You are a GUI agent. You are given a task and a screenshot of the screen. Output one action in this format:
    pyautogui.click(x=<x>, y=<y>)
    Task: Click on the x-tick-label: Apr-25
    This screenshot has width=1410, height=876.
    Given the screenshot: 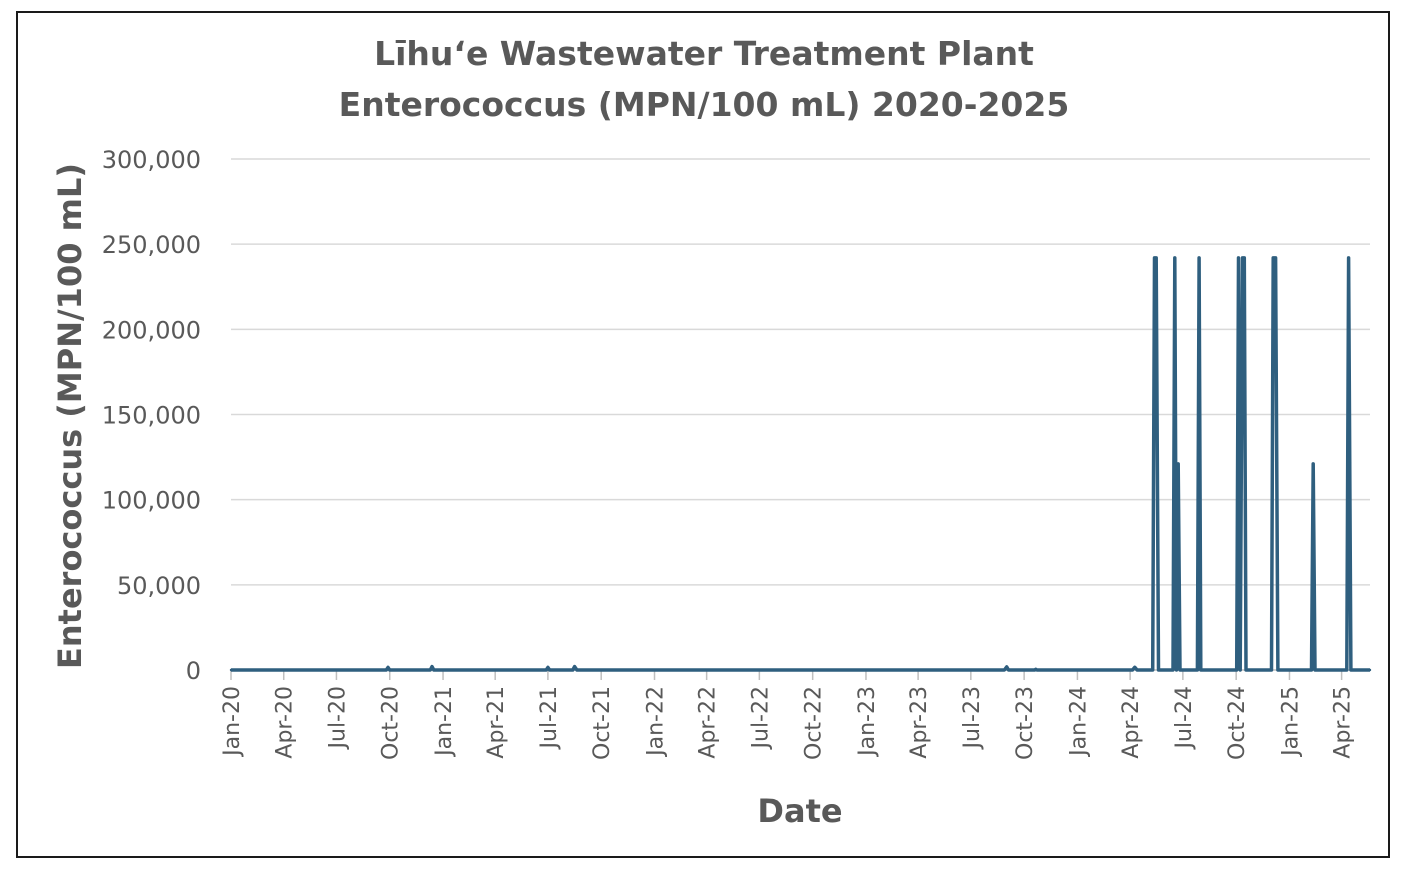 What is the action you would take?
    pyautogui.click(x=1343, y=722)
    